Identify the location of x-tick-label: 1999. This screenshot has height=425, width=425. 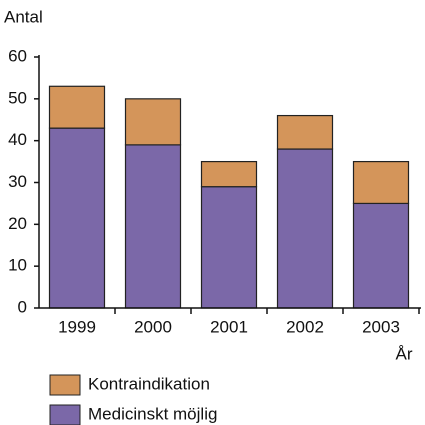
(77, 326).